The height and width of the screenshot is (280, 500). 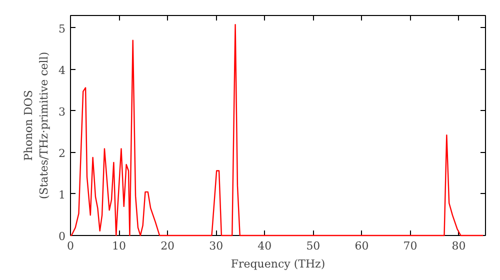 I want to click on y-tick-label: 0, so click(x=62, y=236).